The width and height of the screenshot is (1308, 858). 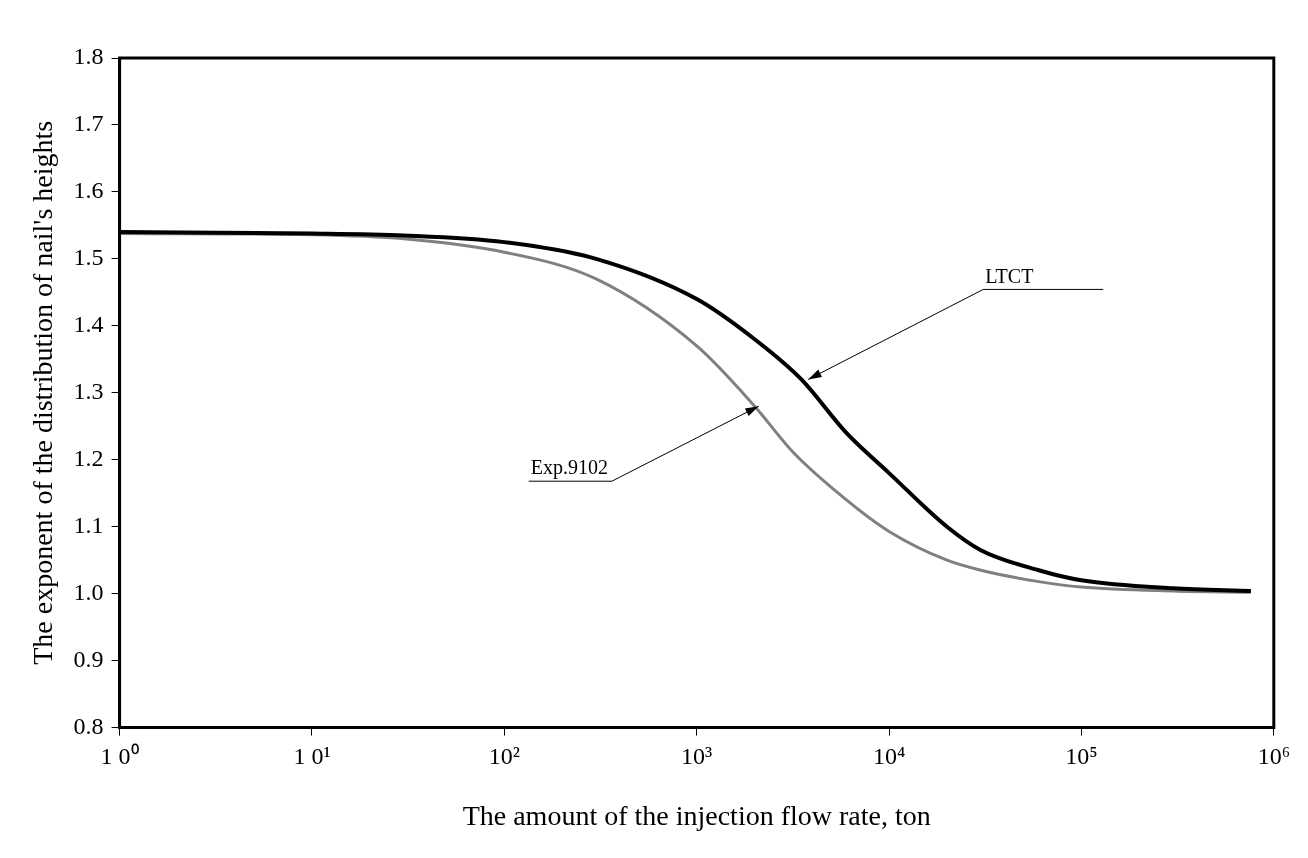 What do you see at coordinates (88, 725) in the screenshot?
I see `y-tick-label: 0.8` at bounding box center [88, 725].